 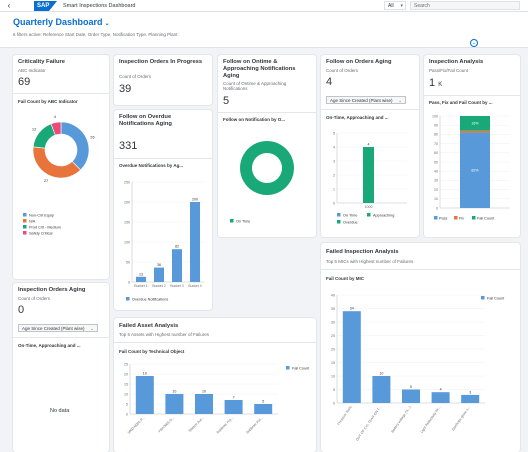 I want to click on stack-fix, so click(x=475, y=131).